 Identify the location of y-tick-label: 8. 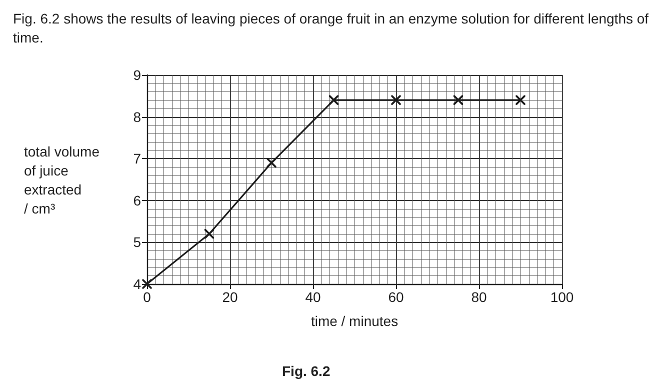
(137, 116).